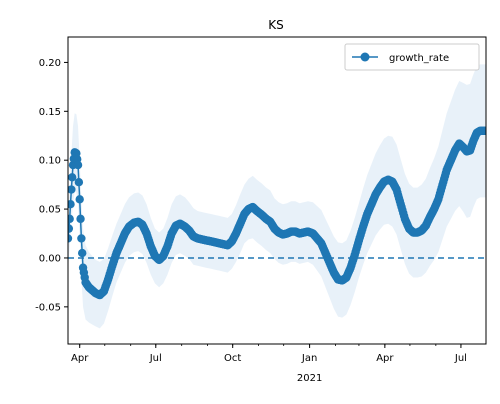 The image size is (500, 404). What do you see at coordinates (309, 378) in the screenshot?
I see `x-year-label: 2021` at bounding box center [309, 378].